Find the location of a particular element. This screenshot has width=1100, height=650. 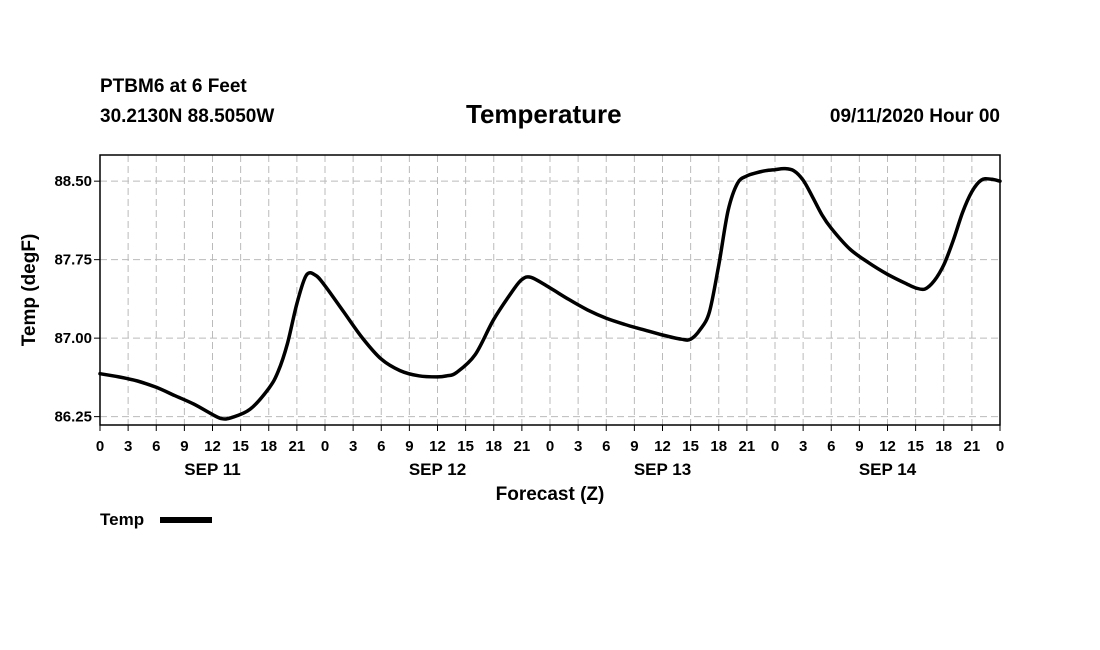

y-tick-label: 87.75 is located at coordinates (73, 260).